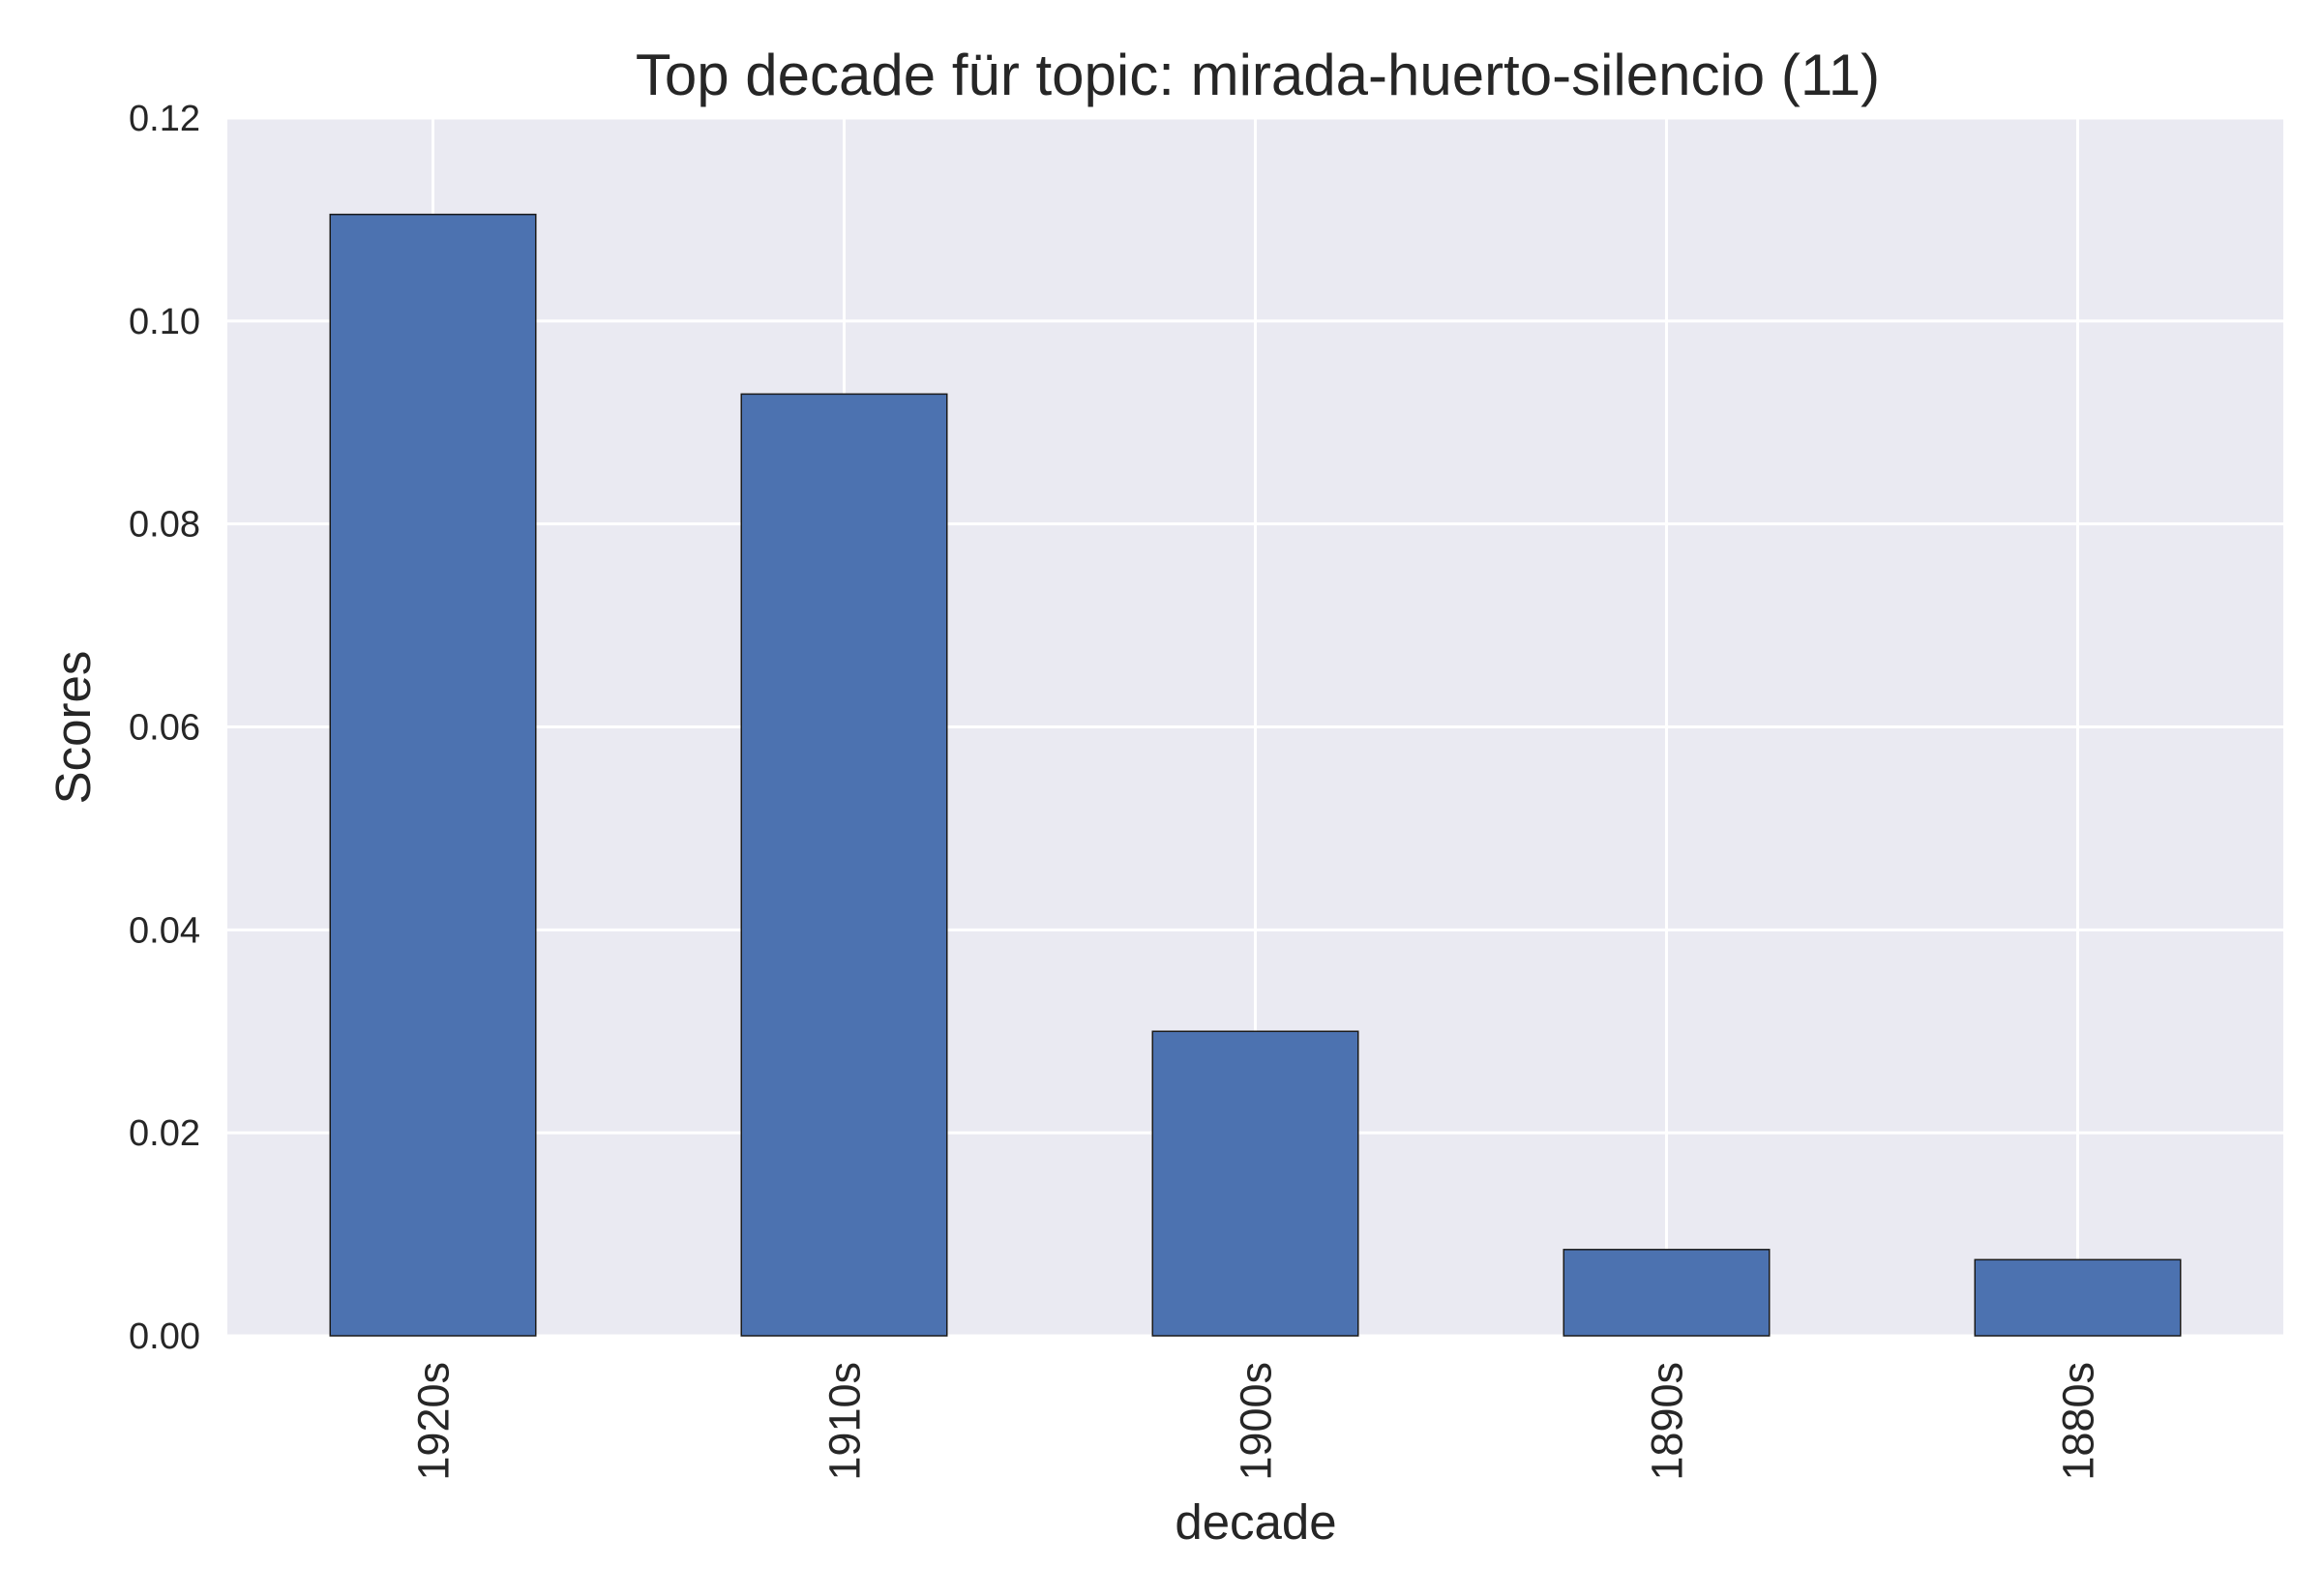  I want to click on x-tick-label-1910s: 1910s, so click(845, 1421).